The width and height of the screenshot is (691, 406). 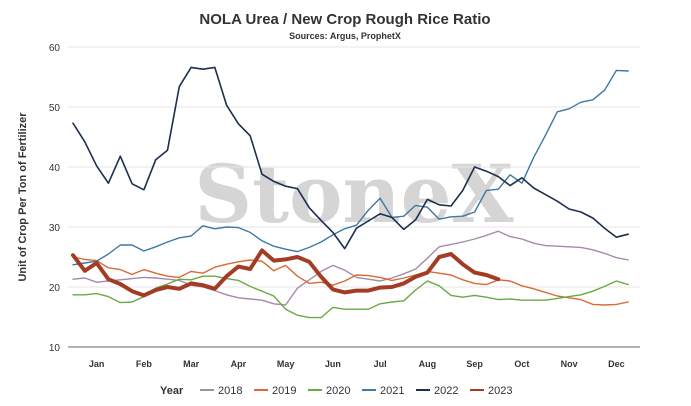 What do you see at coordinates (55, 108) in the screenshot?
I see `y-tick-label: 50` at bounding box center [55, 108].